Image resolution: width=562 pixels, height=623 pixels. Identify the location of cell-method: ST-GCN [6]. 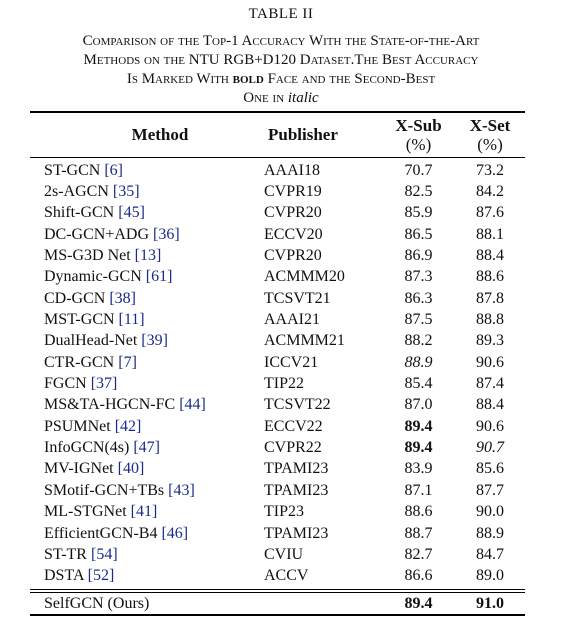
(145, 171).